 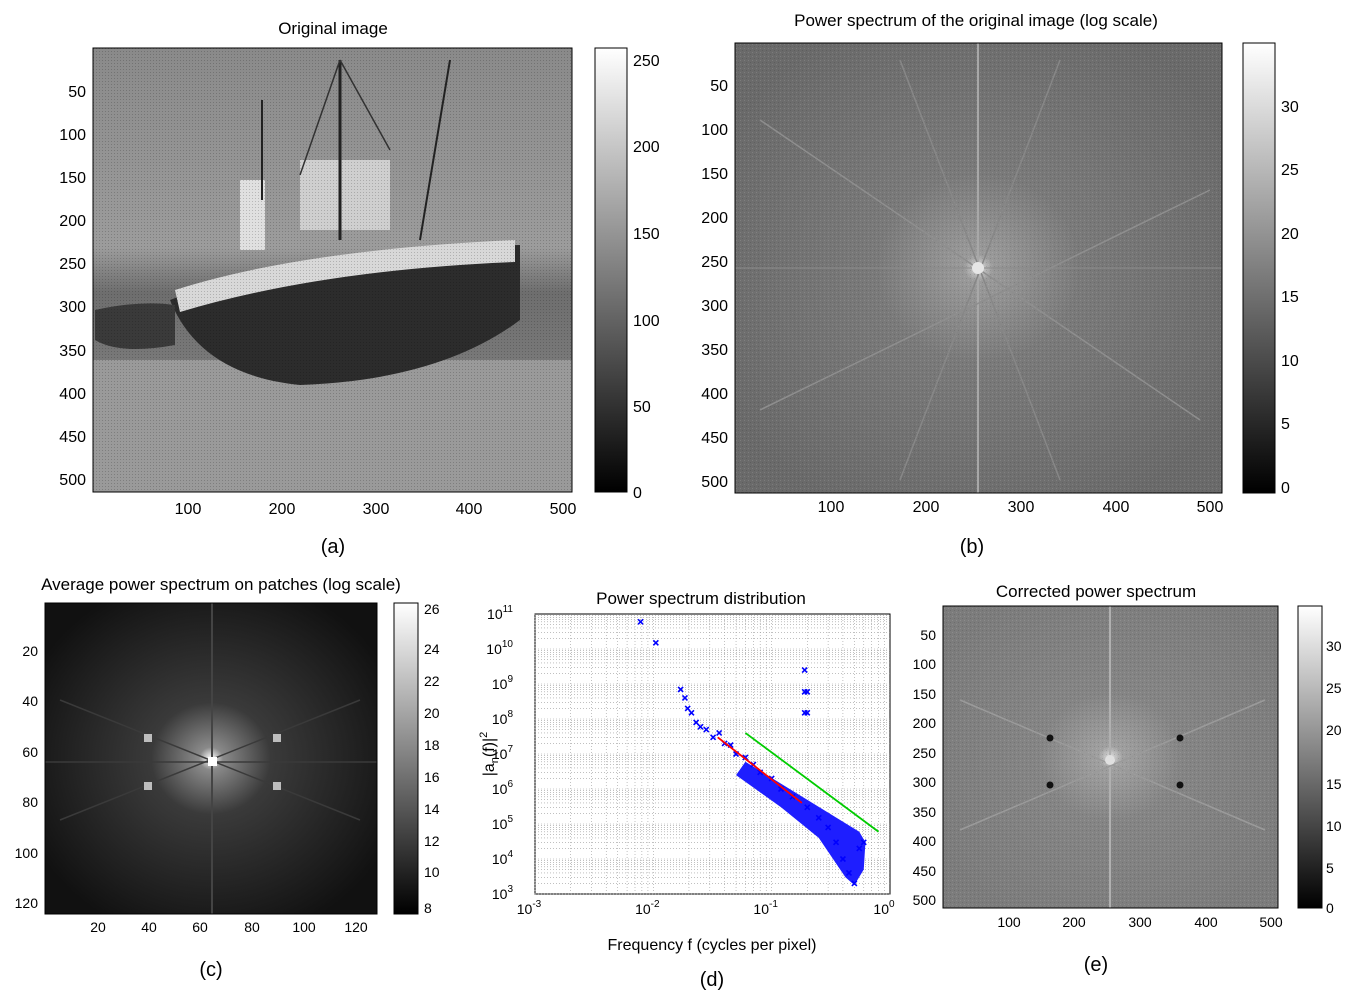 What do you see at coordinates (714, 284) in the screenshot?
I see `panel-b-yticks: 50 100 150 200 250 300 350 400 450 500` at bounding box center [714, 284].